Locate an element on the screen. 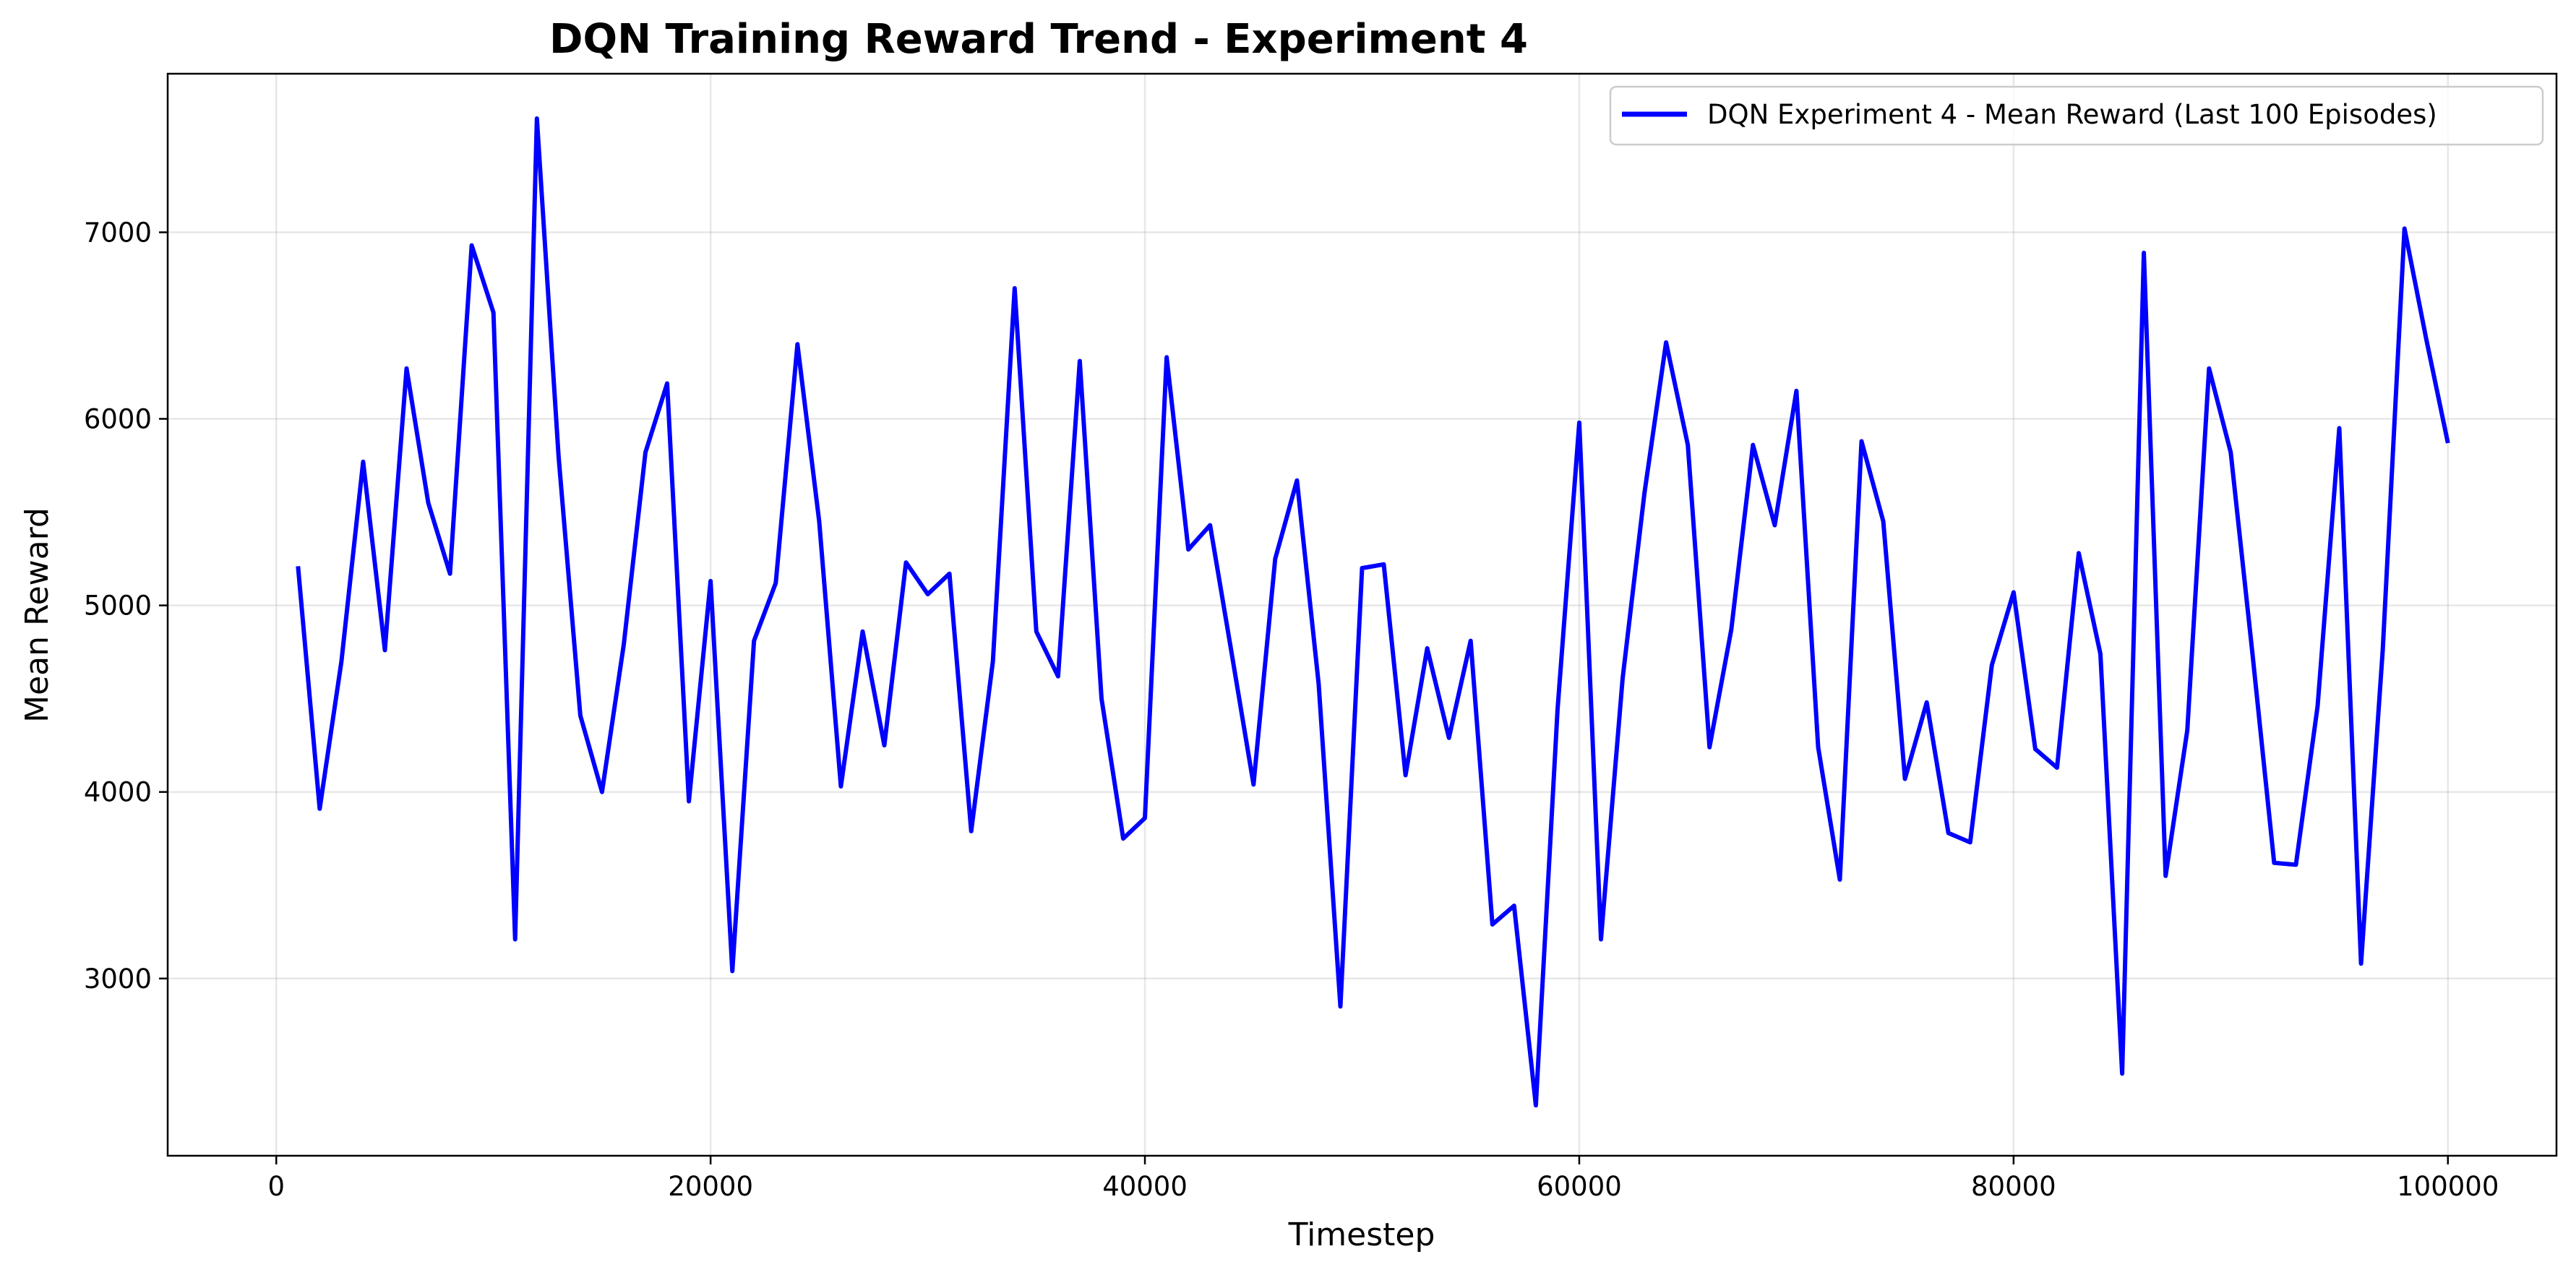 This screenshot has width=2576, height=1275. y-tick-label: 4000 is located at coordinates (118, 792).